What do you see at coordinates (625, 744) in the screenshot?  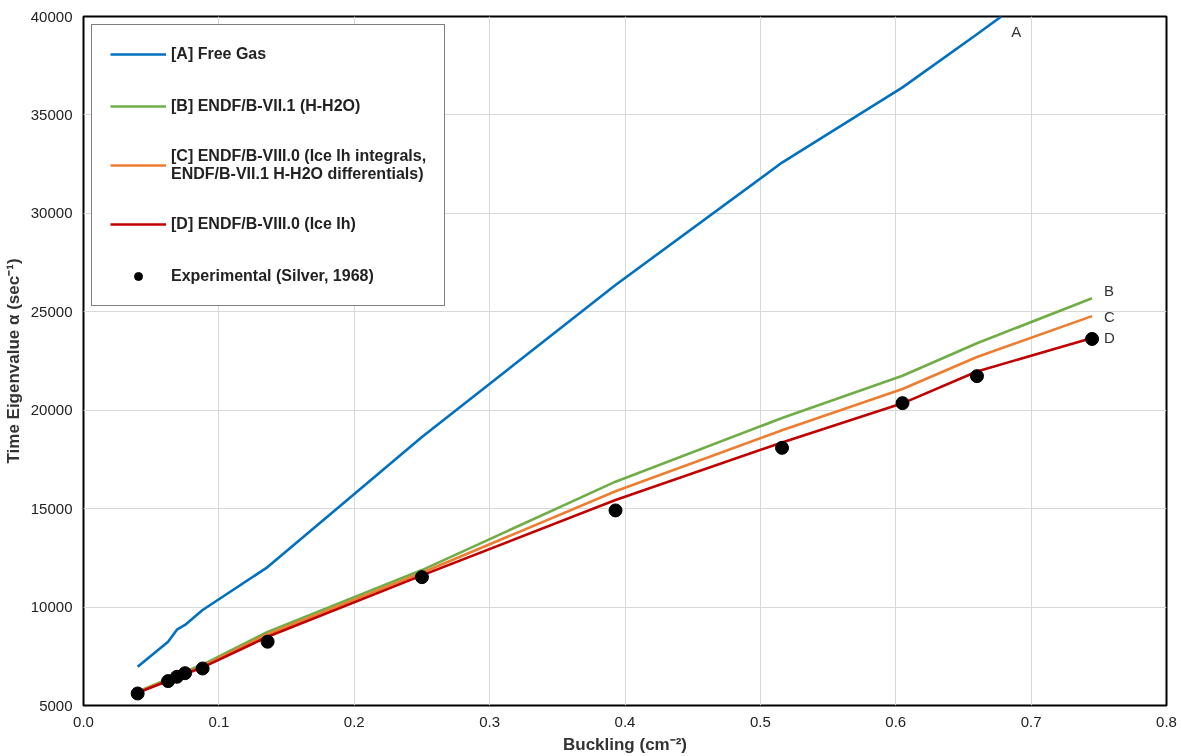 I see `x-axis-title: Buckling (cm⁻²)` at bounding box center [625, 744].